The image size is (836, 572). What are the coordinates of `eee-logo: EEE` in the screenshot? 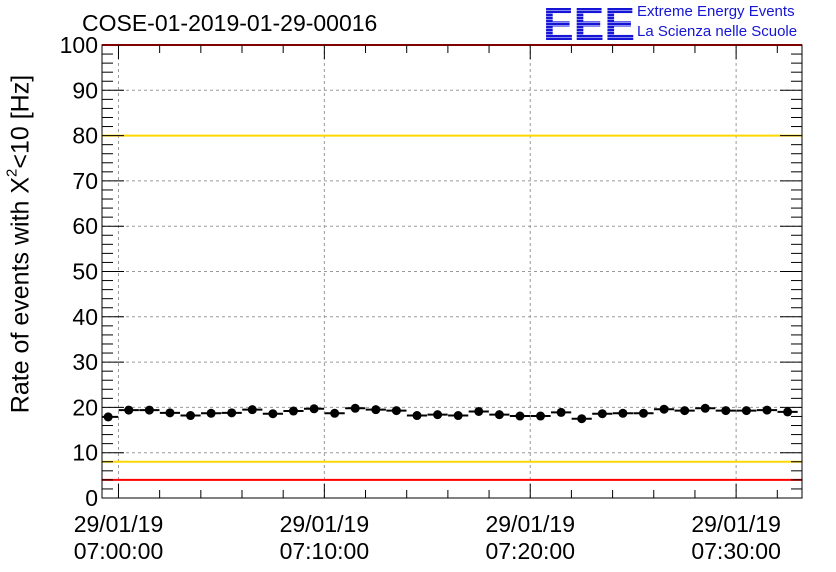 It's located at (589, 24).